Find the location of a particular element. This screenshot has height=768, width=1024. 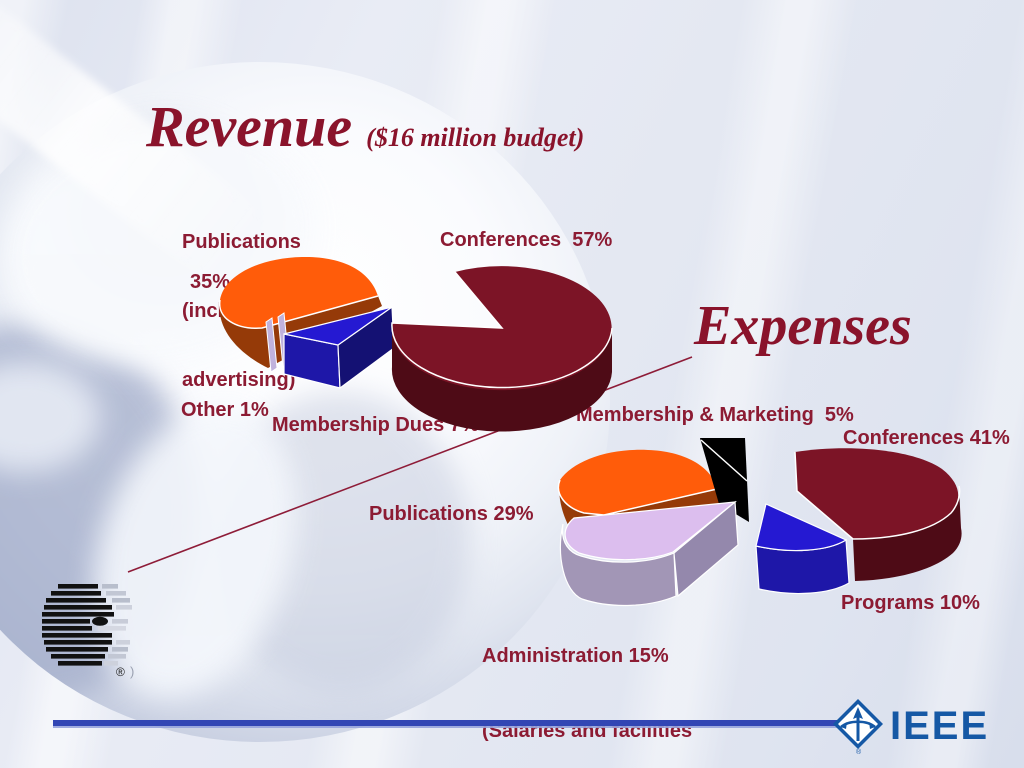

expenses-conferences-slice-top is located at coordinates (877, 493).